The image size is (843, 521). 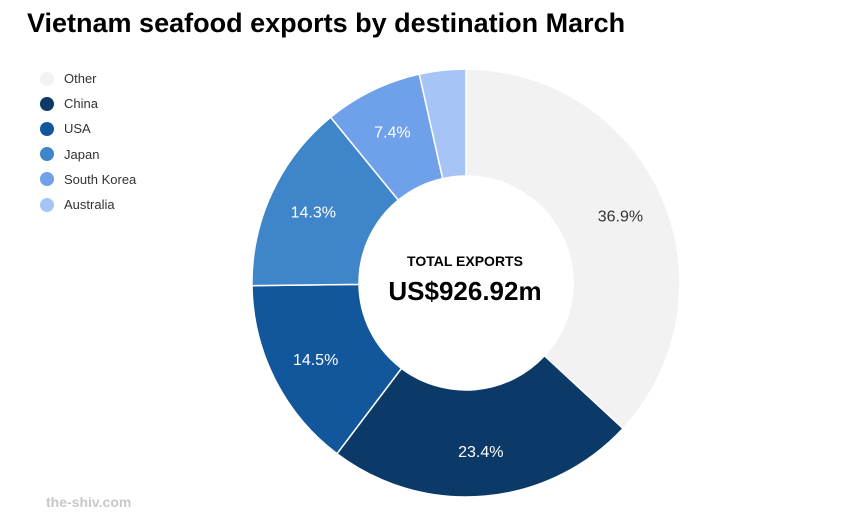 I want to click on donut-slice-china, so click(x=479, y=426).